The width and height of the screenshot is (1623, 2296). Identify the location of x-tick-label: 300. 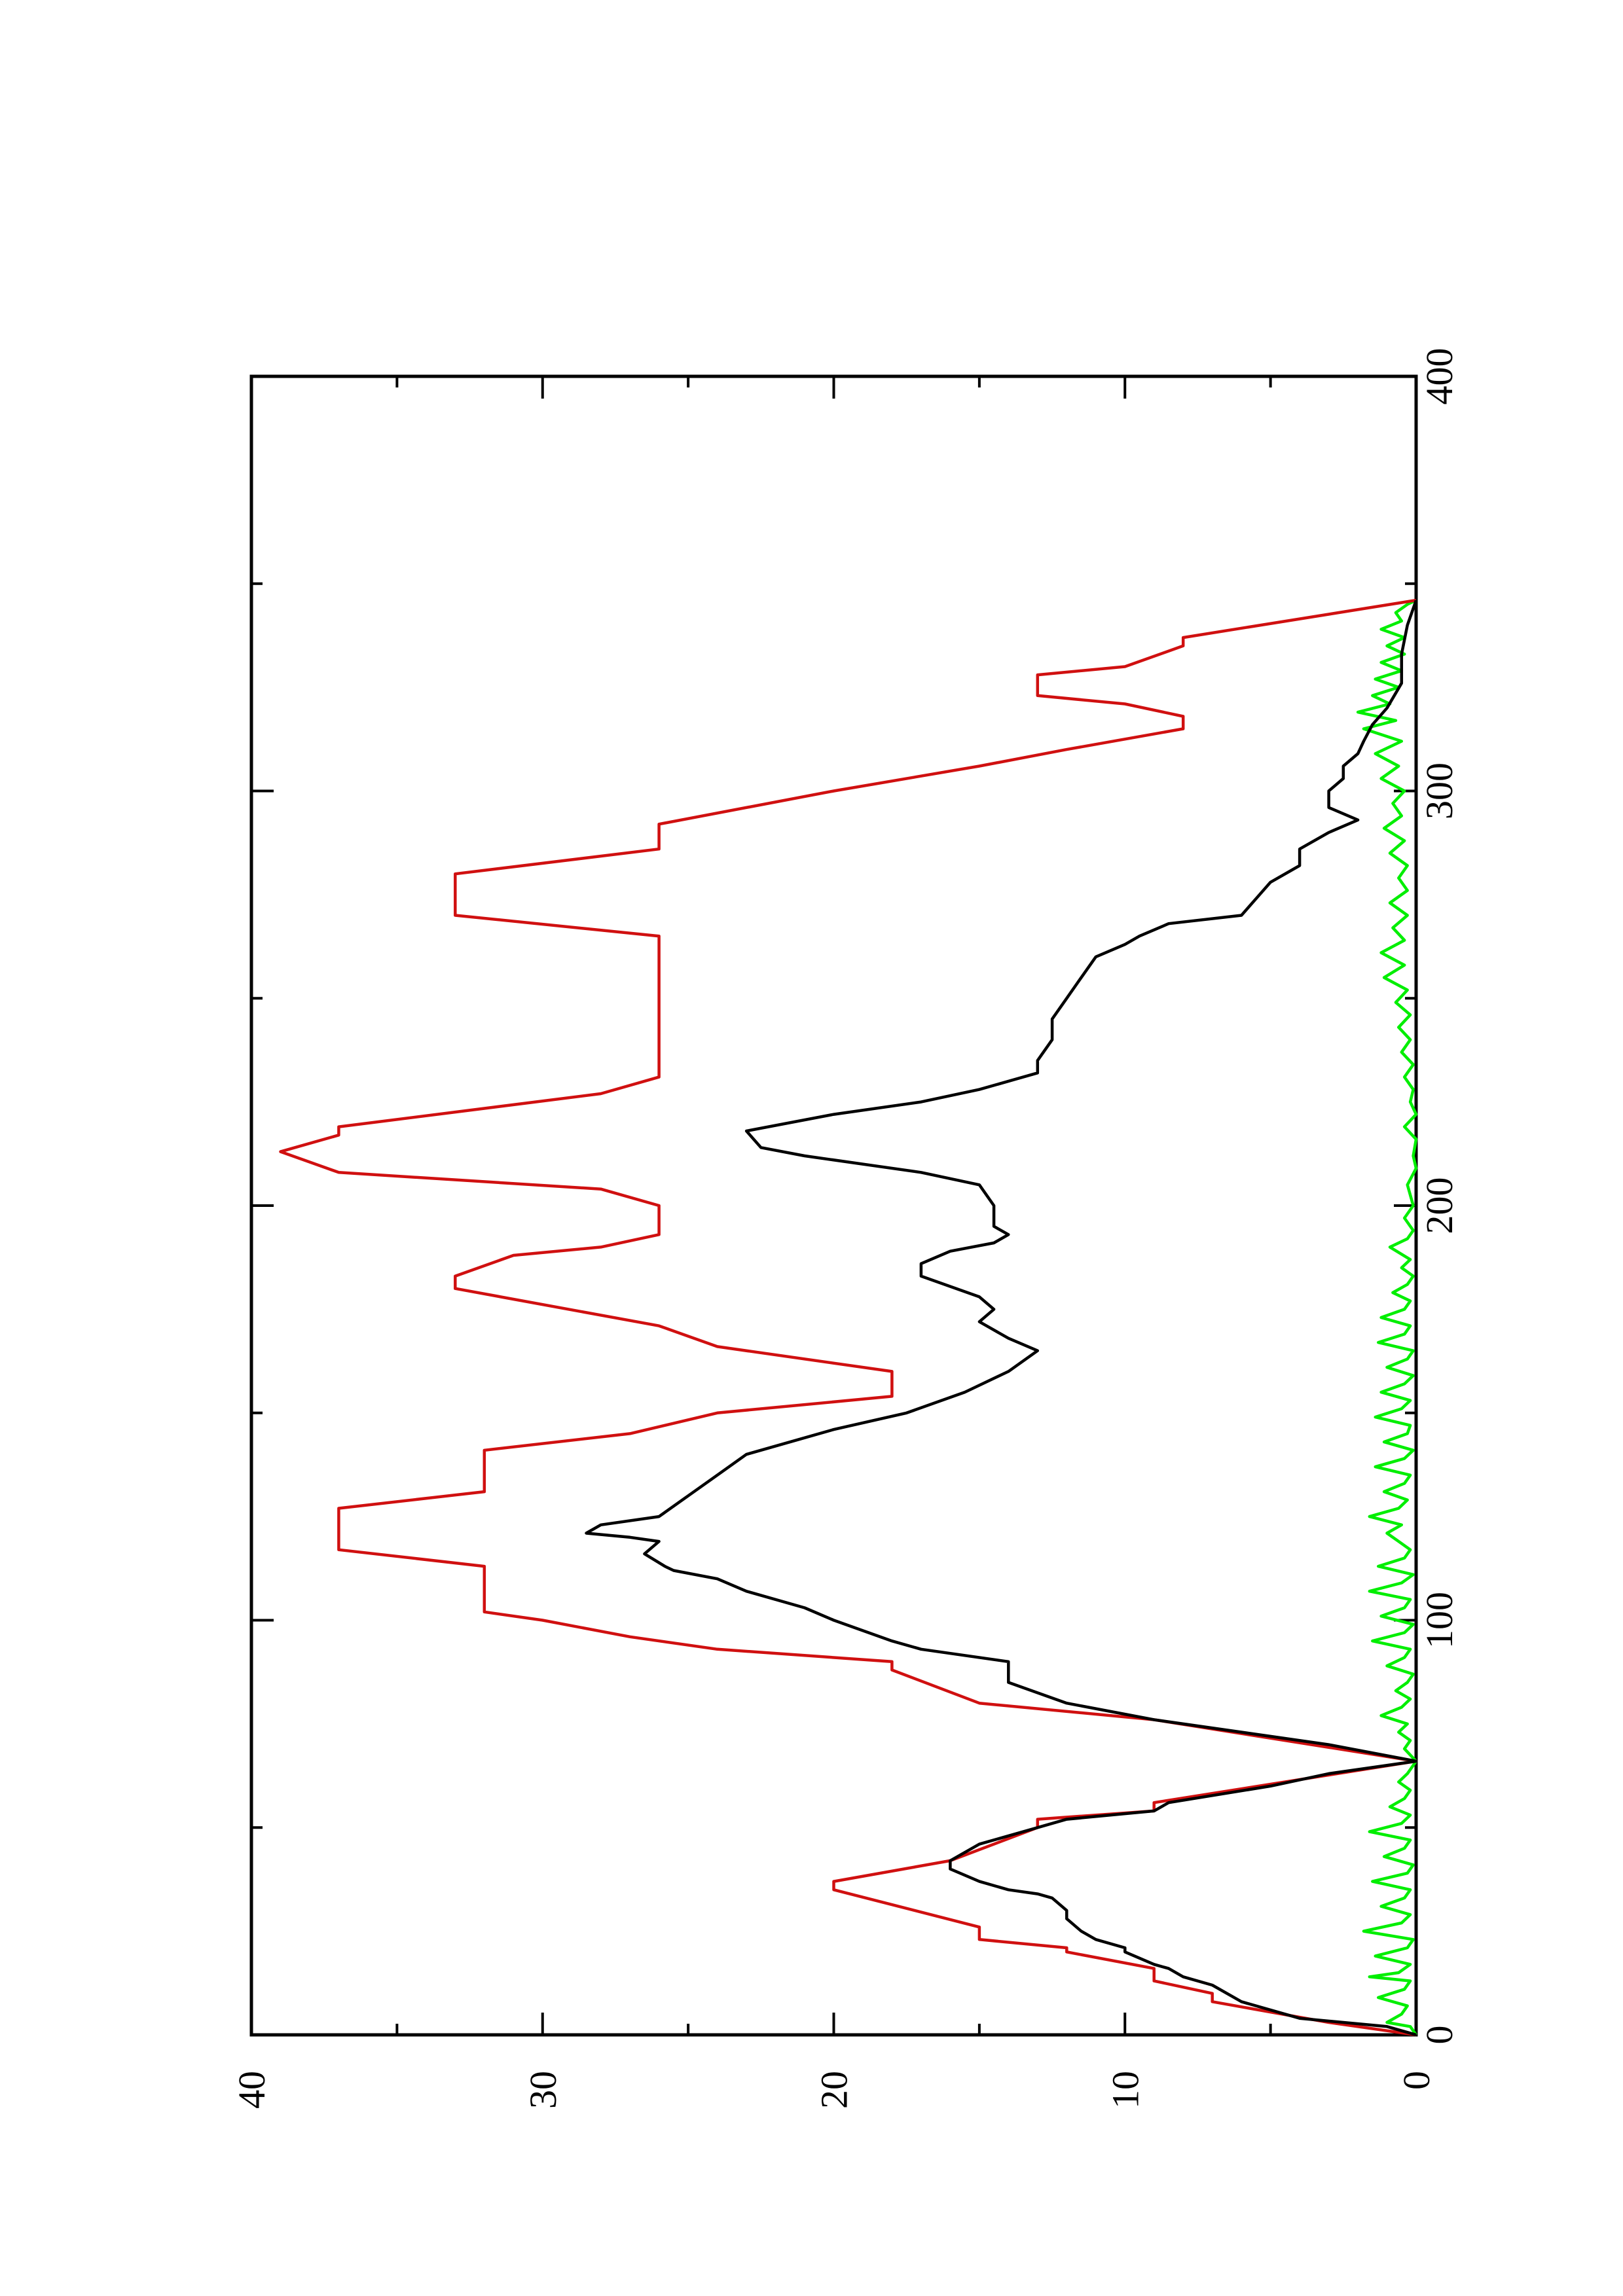
(1439, 790).